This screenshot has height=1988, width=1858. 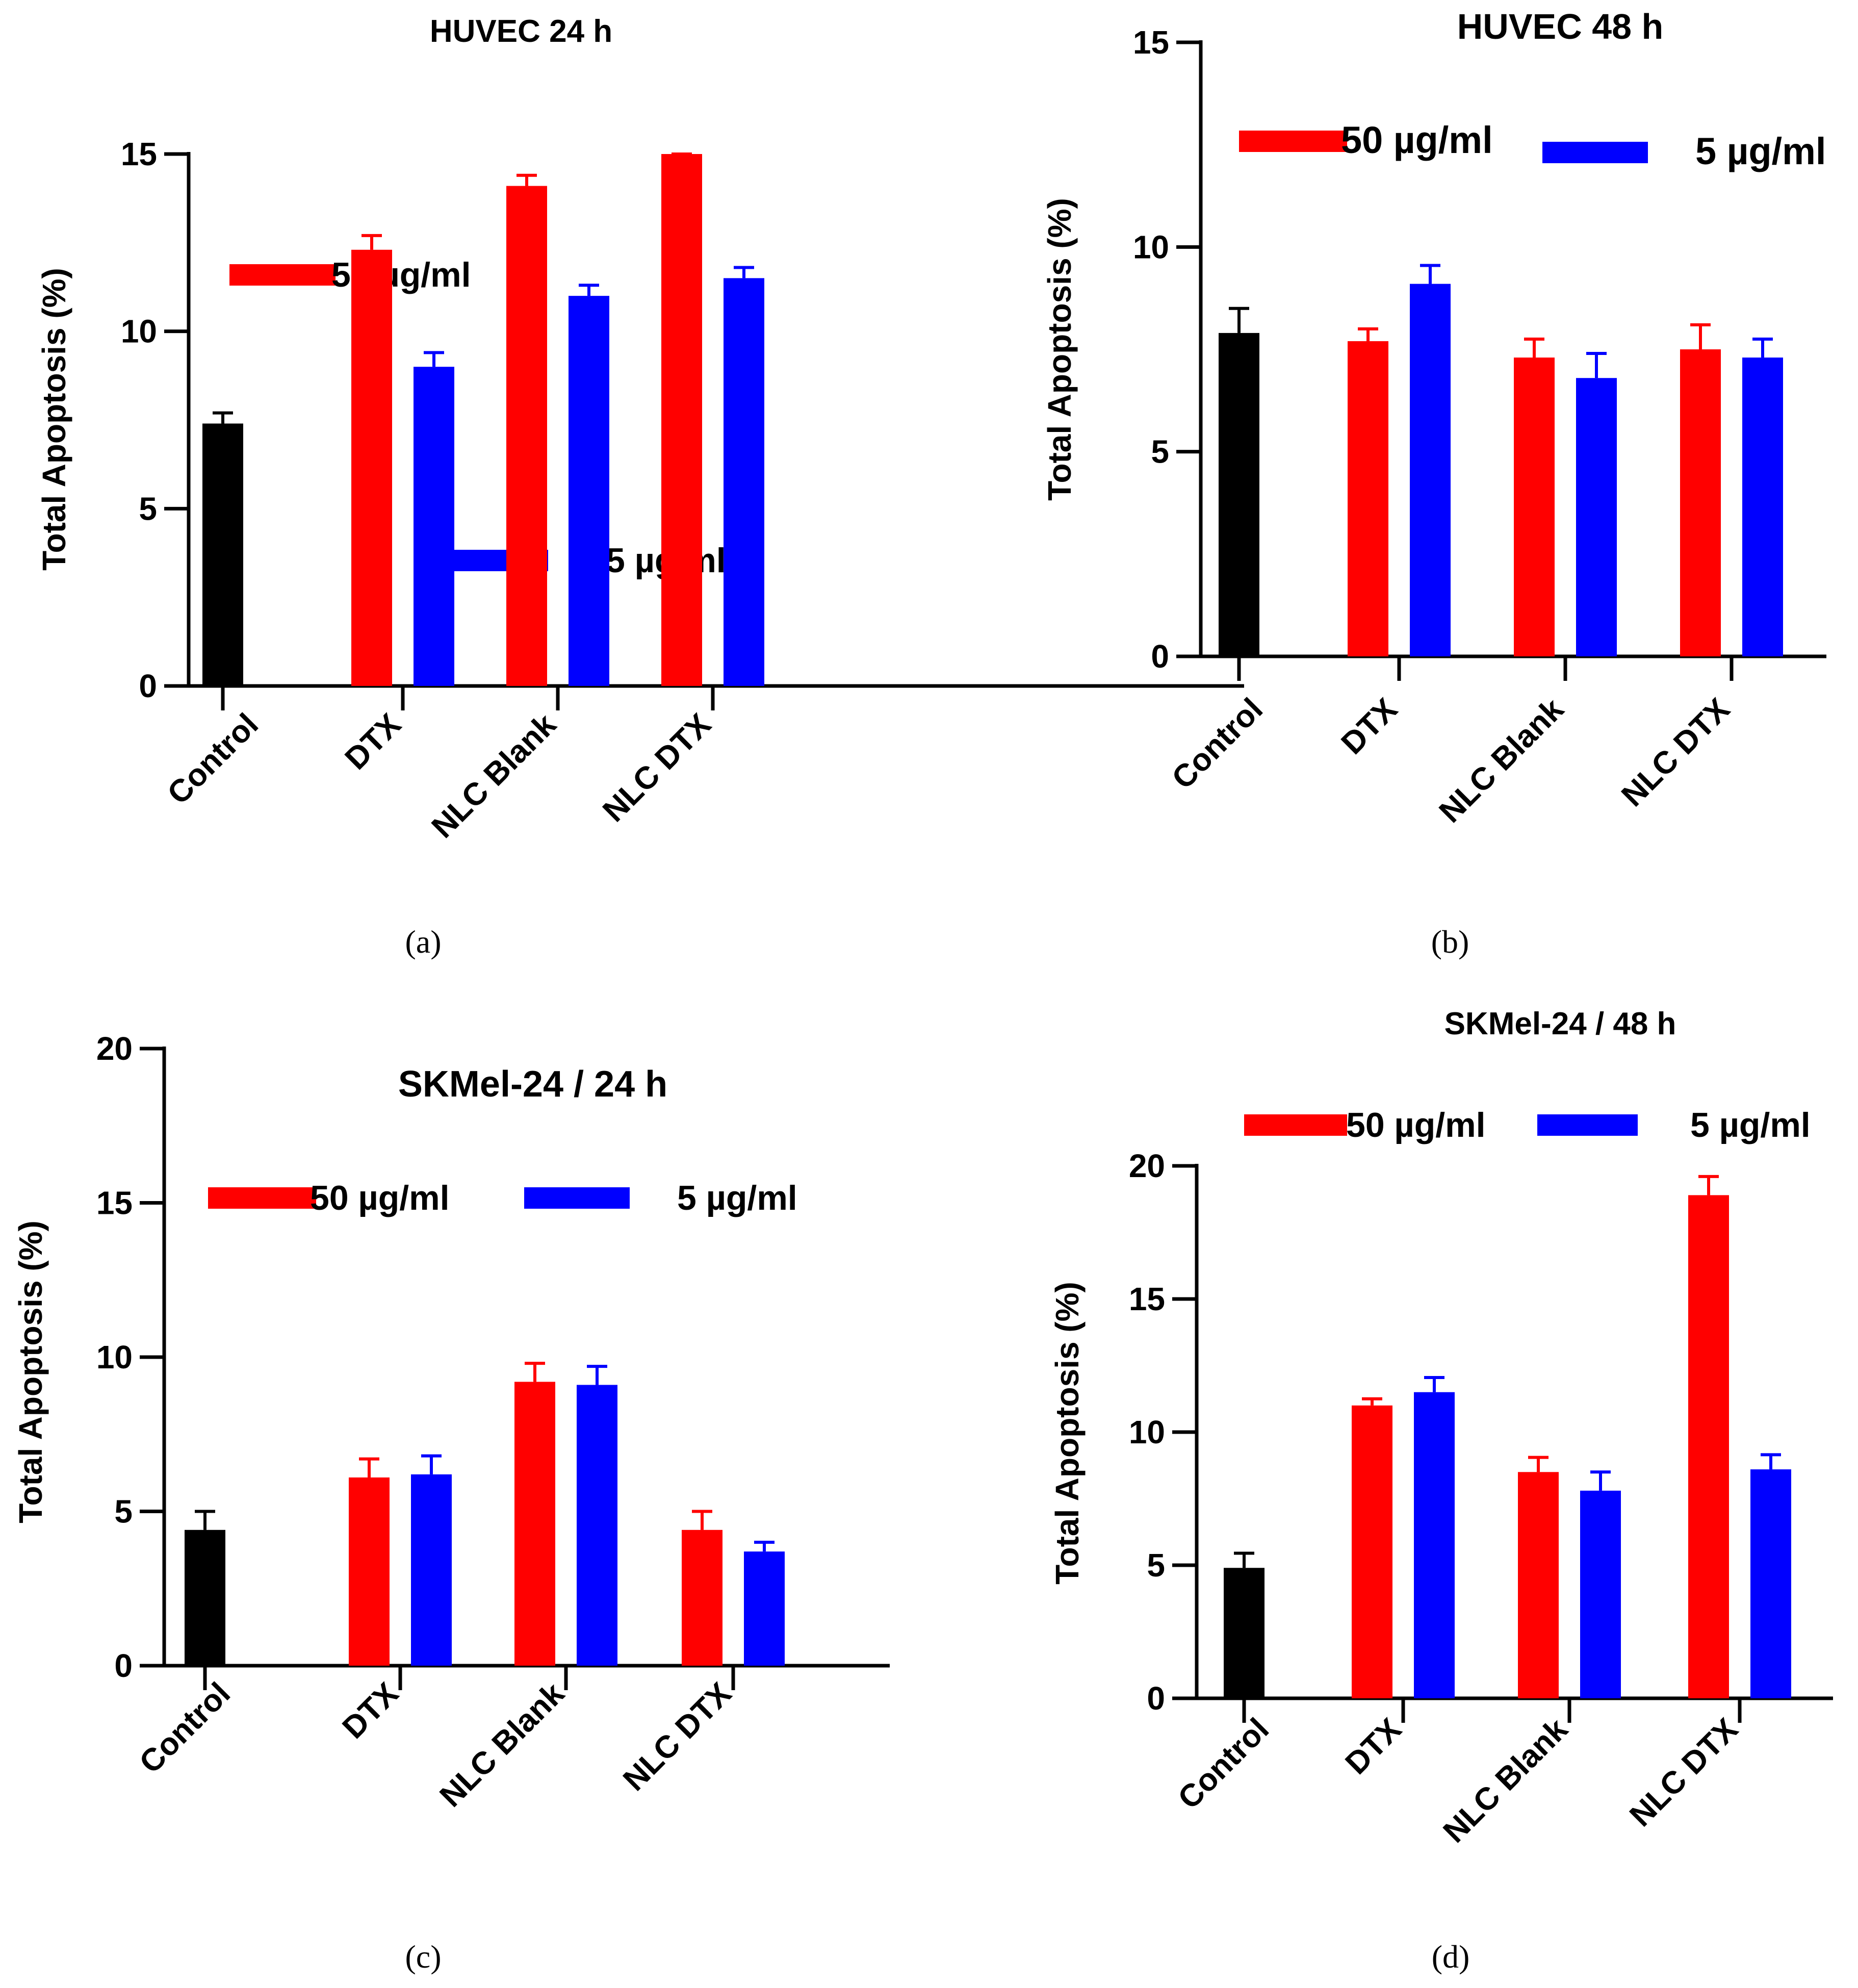 I want to click on panel-caption: (a), so click(x=423, y=942).